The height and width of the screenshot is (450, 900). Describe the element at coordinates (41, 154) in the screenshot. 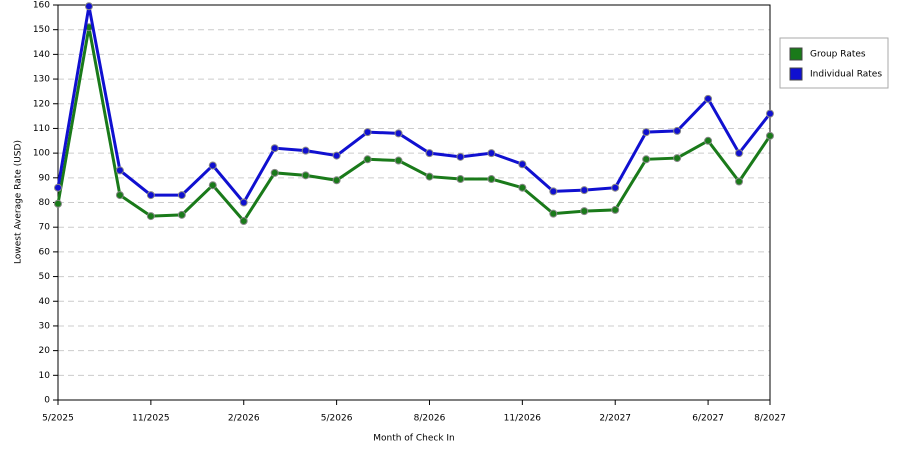

I see `y-tick-label: 100` at that location.